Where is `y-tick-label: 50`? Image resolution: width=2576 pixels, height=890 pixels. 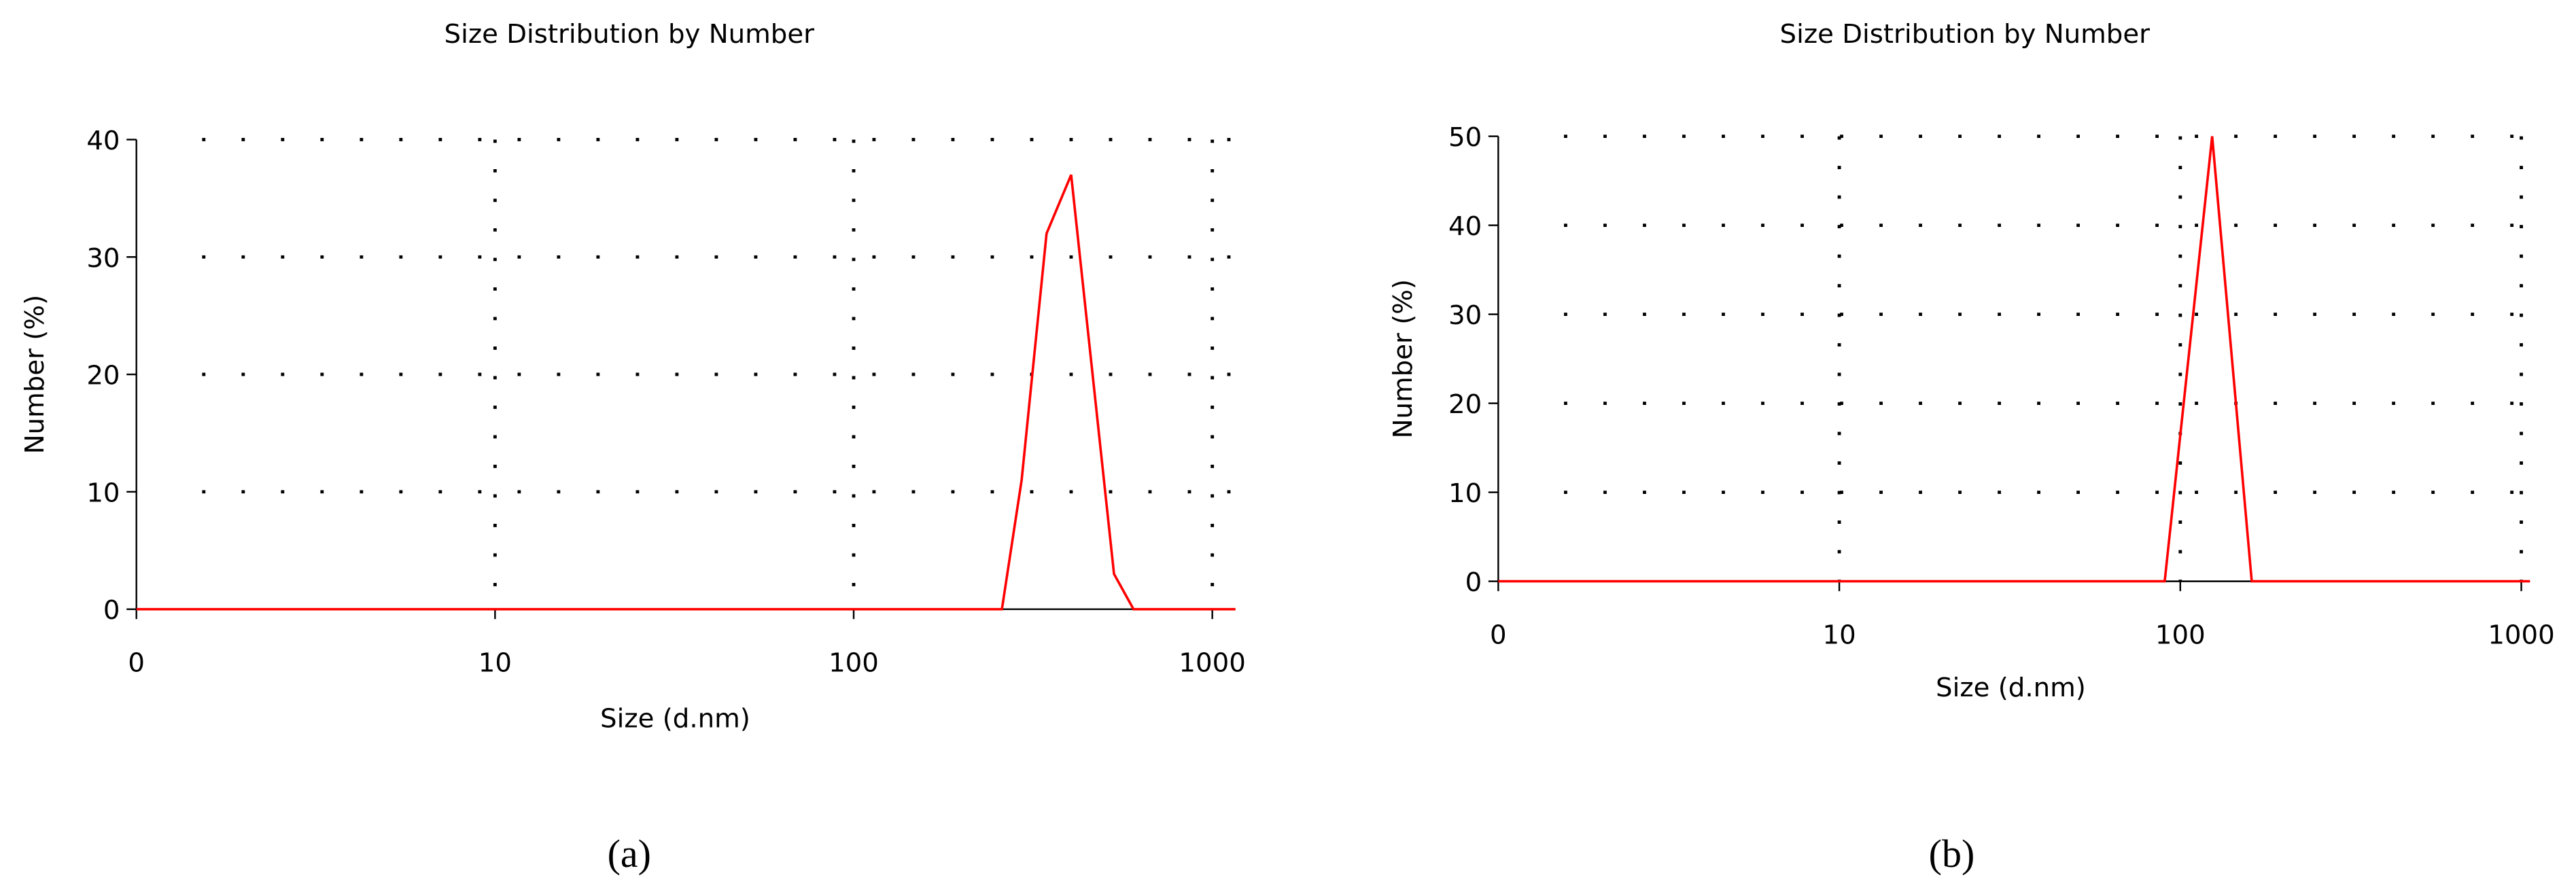 y-tick-label: 50 is located at coordinates (1465, 137).